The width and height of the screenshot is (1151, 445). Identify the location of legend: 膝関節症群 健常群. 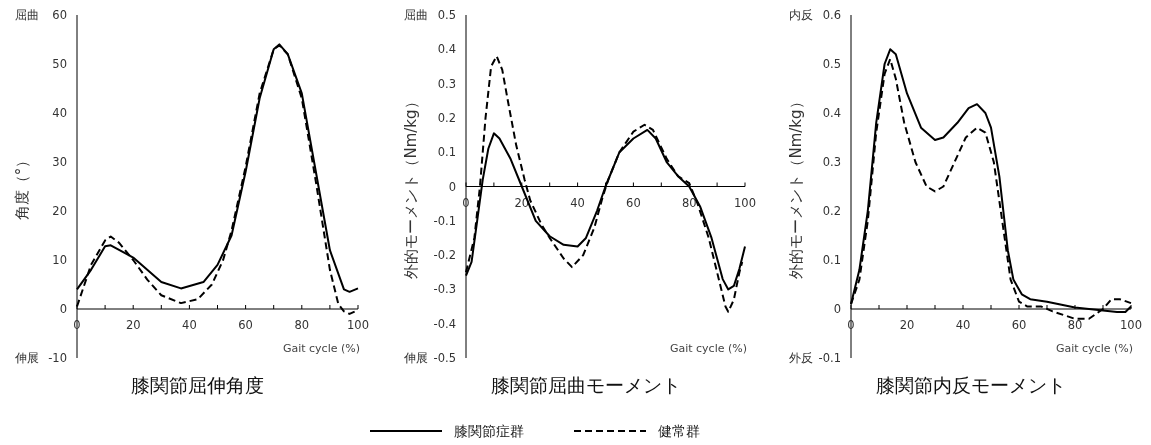
(534, 431).